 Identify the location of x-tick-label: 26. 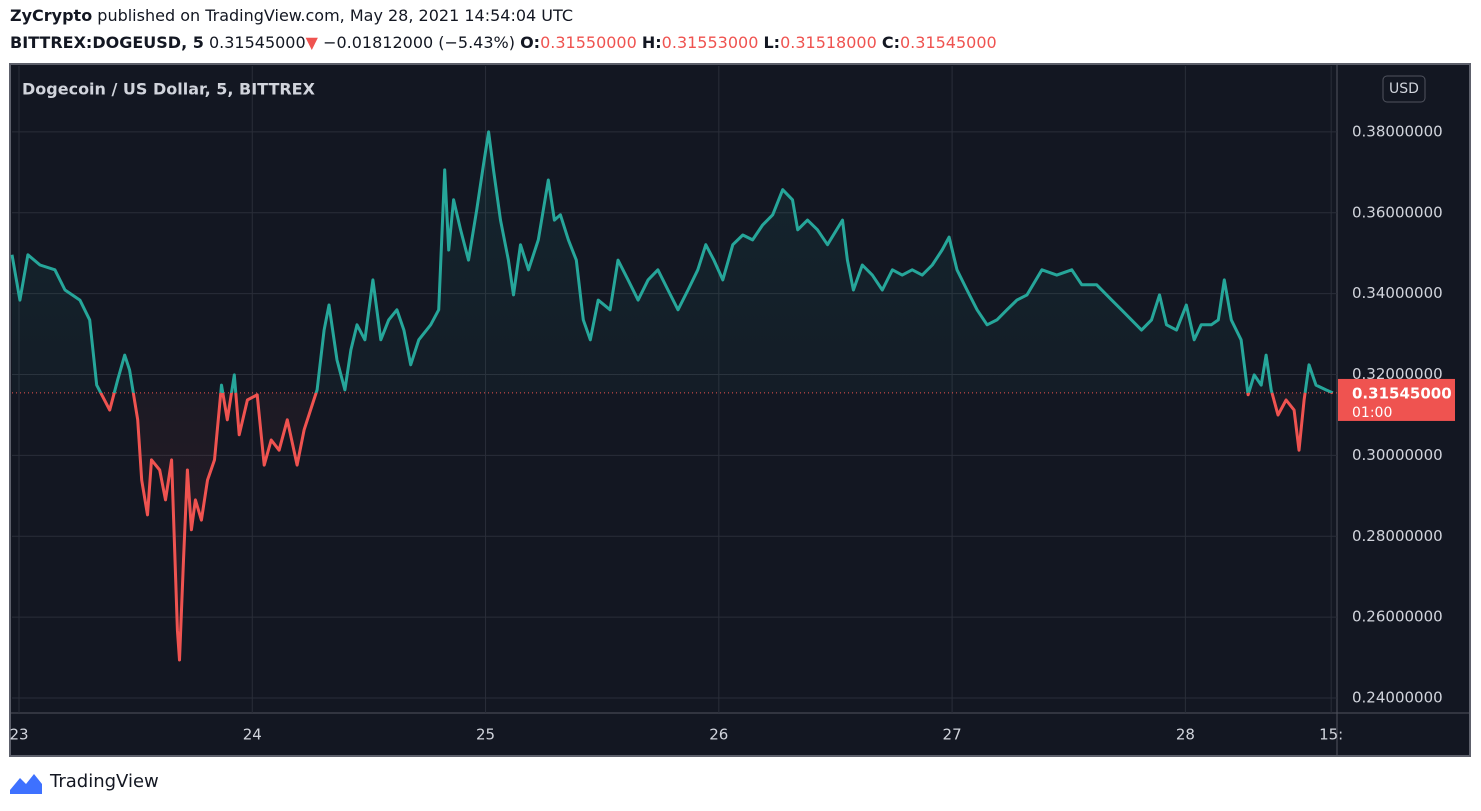
(718, 735).